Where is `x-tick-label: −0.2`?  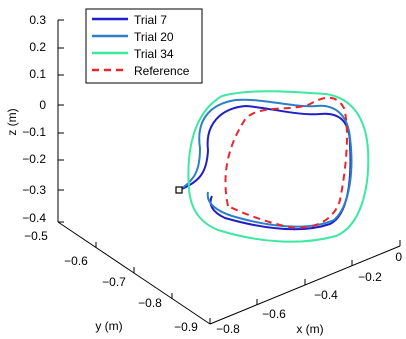
x-tick-label: −0.2 is located at coordinates (370, 277).